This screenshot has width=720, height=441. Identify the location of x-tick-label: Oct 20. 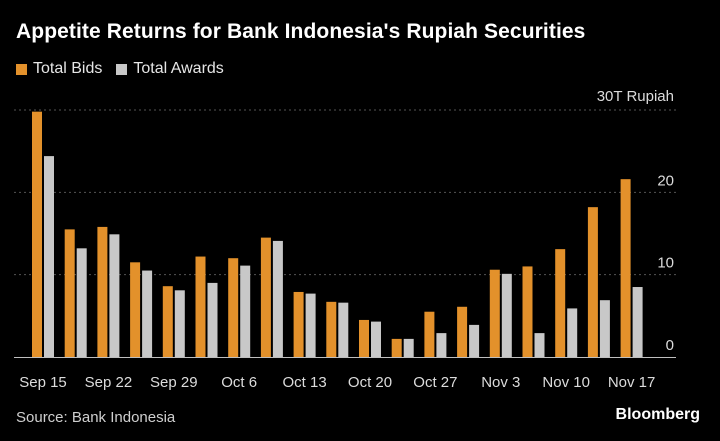
(370, 382).